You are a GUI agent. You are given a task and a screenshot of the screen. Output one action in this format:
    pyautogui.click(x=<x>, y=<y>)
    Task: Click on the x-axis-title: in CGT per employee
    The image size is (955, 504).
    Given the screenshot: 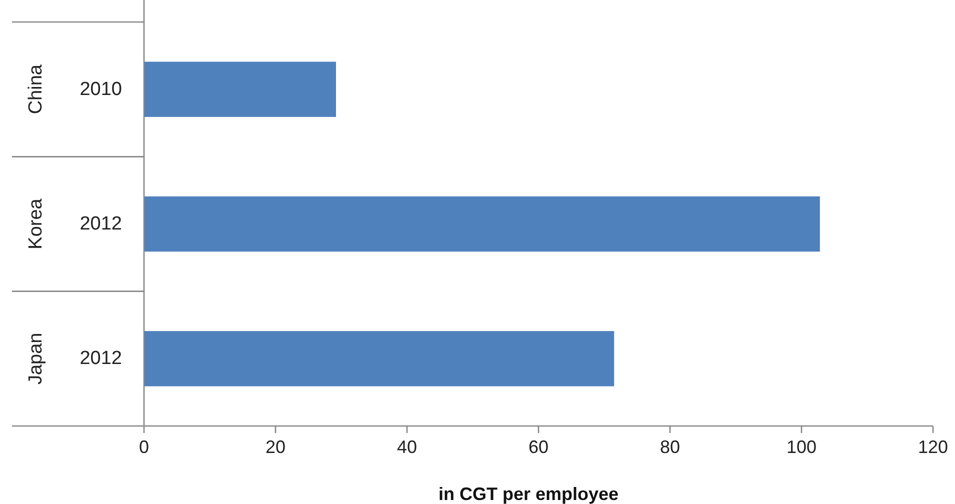 What is the action you would take?
    pyautogui.click(x=528, y=494)
    